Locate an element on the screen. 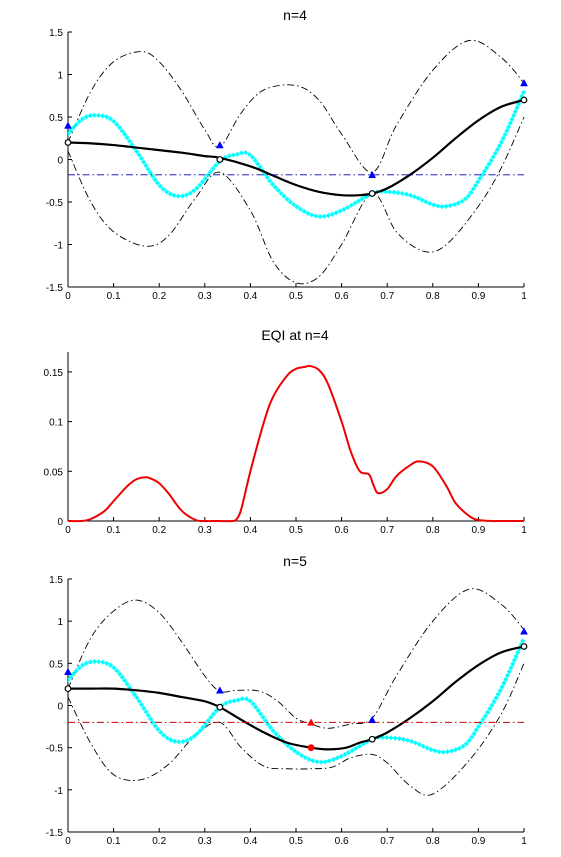 This screenshot has width=561, height=857. lower-bound-line is located at coordinates (296, 729).